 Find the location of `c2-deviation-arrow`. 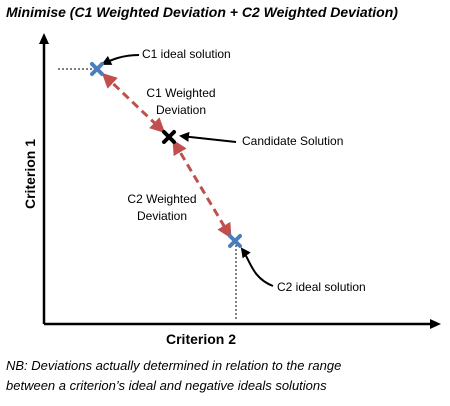

c2-deviation-arrow is located at coordinates (202, 189).